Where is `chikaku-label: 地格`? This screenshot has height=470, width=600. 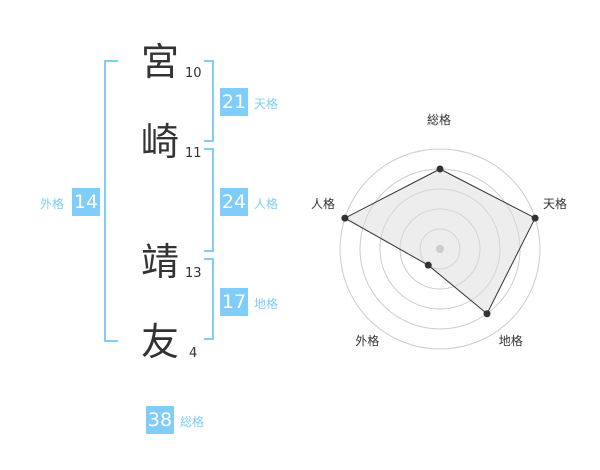 chikaku-label: 地格 is located at coordinates (266, 304).